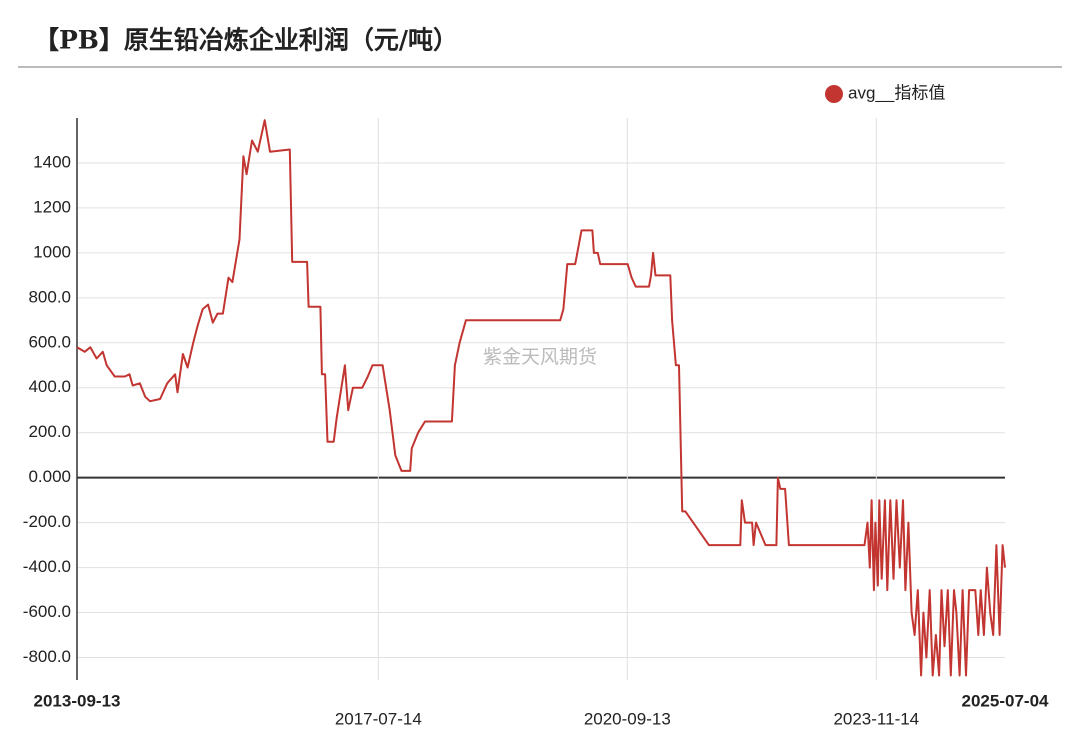  What do you see at coordinates (77, 700) in the screenshot?
I see `x-tick-label: 2013-09-13` at bounding box center [77, 700].